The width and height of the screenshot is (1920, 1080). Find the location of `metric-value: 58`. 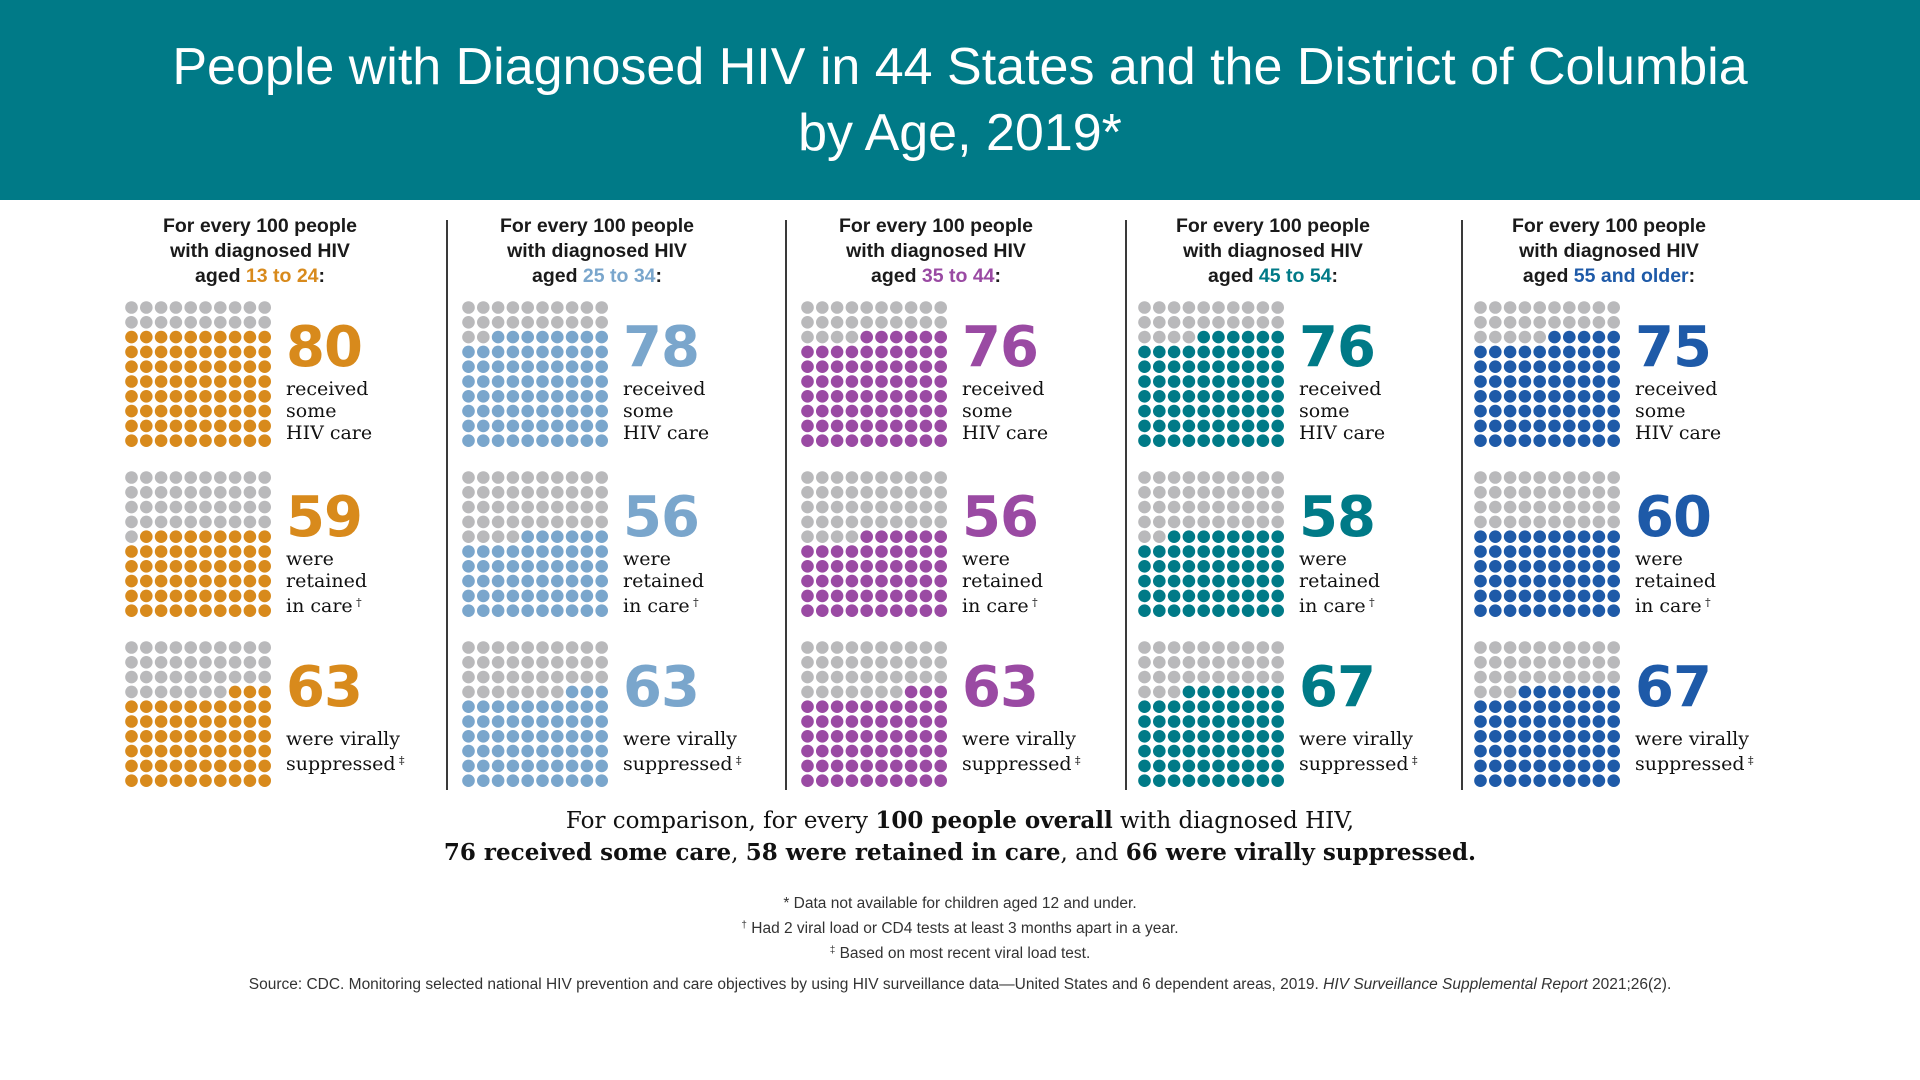

metric-value: 58 is located at coordinates (1337, 517).